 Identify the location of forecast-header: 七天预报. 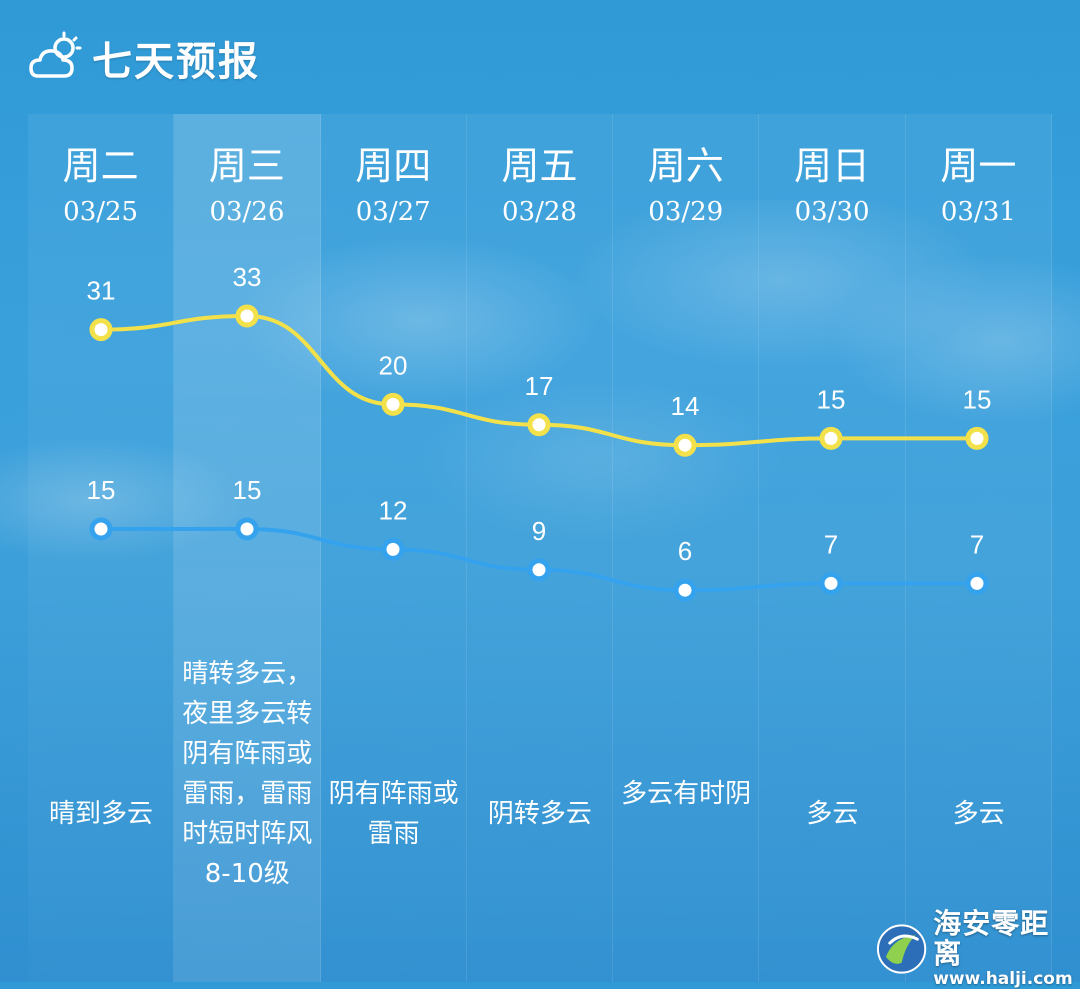
(144, 58).